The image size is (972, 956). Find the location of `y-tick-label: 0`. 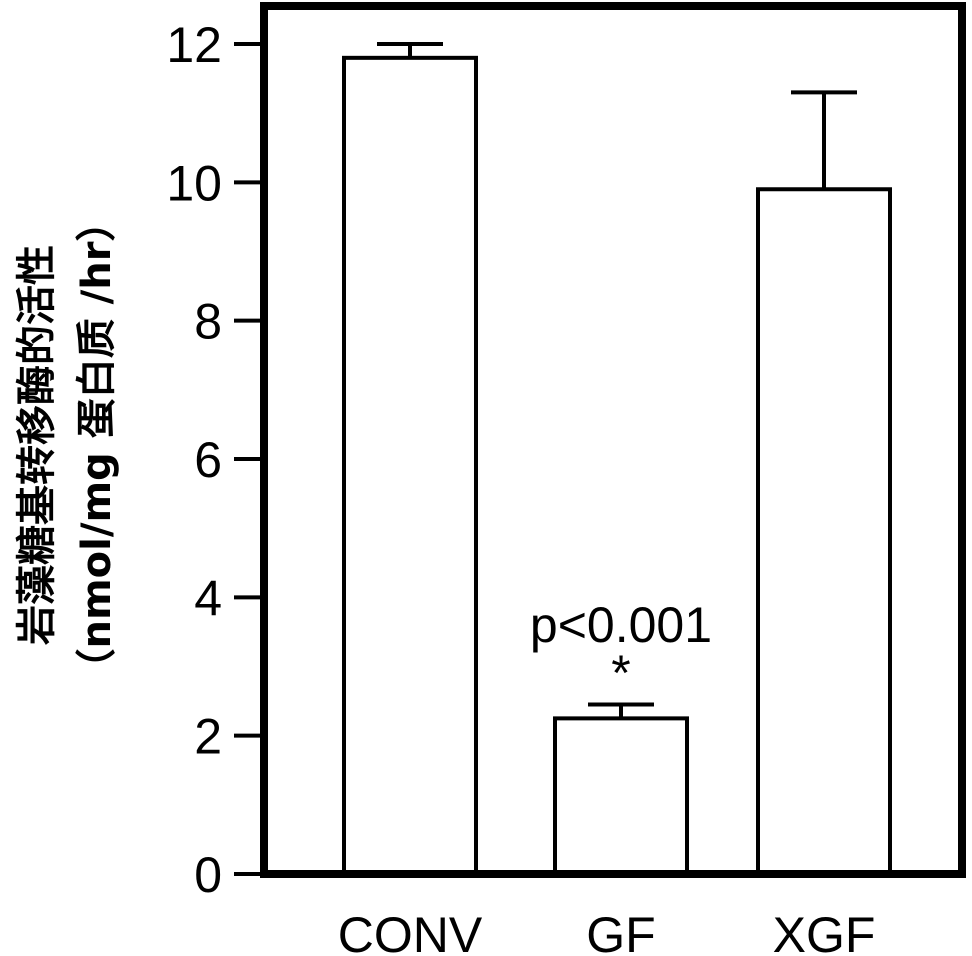

y-tick-label: 0 is located at coordinates (208, 875).